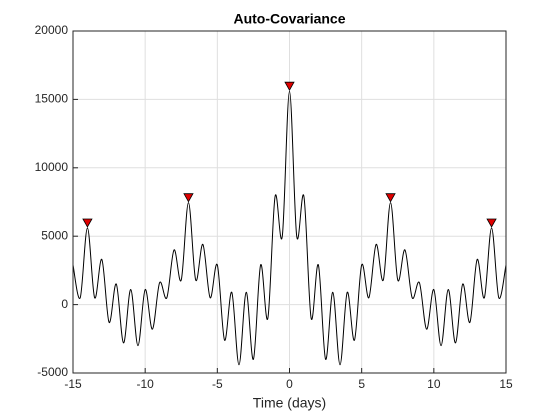  What do you see at coordinates (434, 384) in the screenshot?
I see `x-tick-label: 10` at bounding box center [434, 384].